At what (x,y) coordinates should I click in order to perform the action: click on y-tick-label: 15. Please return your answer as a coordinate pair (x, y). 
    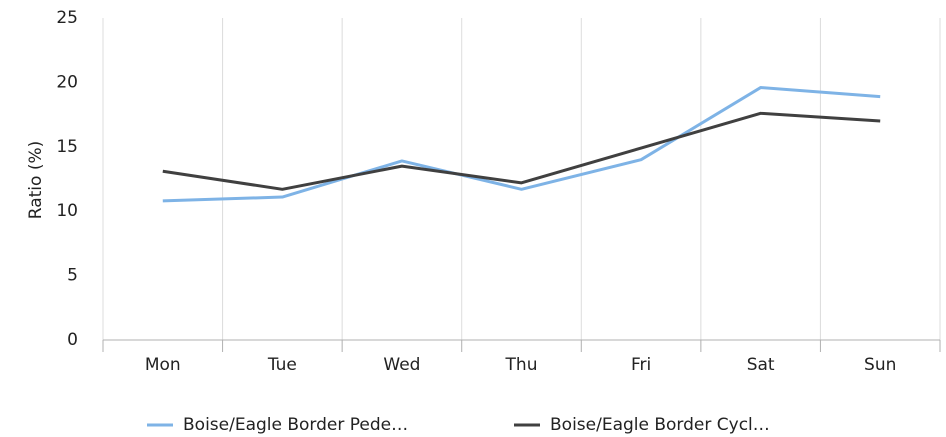
    Looking at the image, I should click on (67, 147).